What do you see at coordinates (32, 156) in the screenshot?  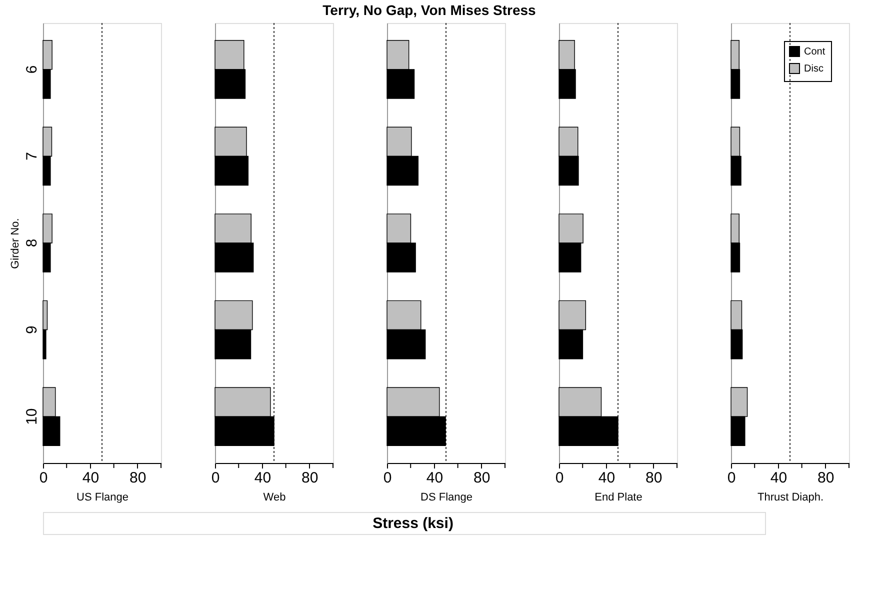 I see `y-tick-label: 7` at bounding box center [32, 156].